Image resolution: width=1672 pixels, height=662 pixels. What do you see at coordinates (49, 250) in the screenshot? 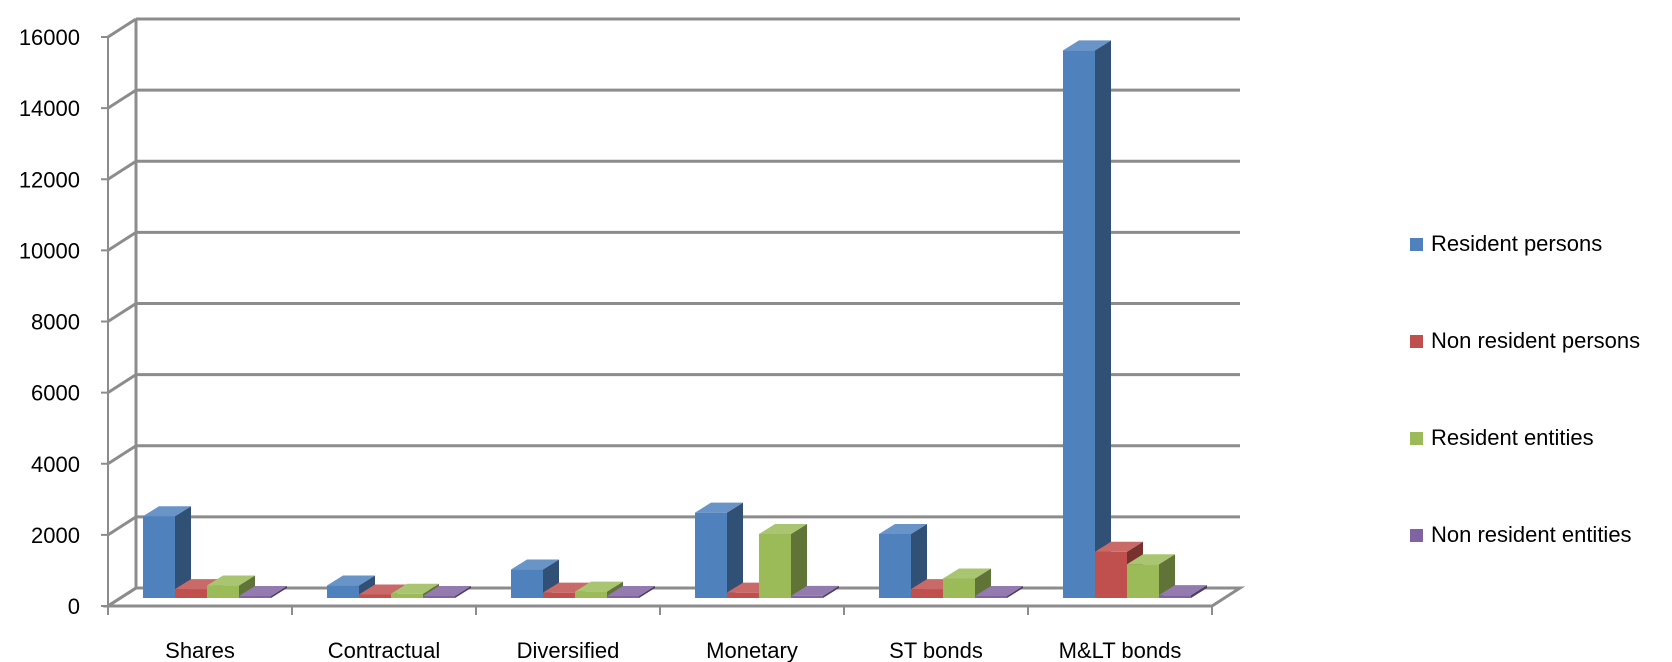
I see `y-tick-label: 10000` at bounding box center [49, 250].